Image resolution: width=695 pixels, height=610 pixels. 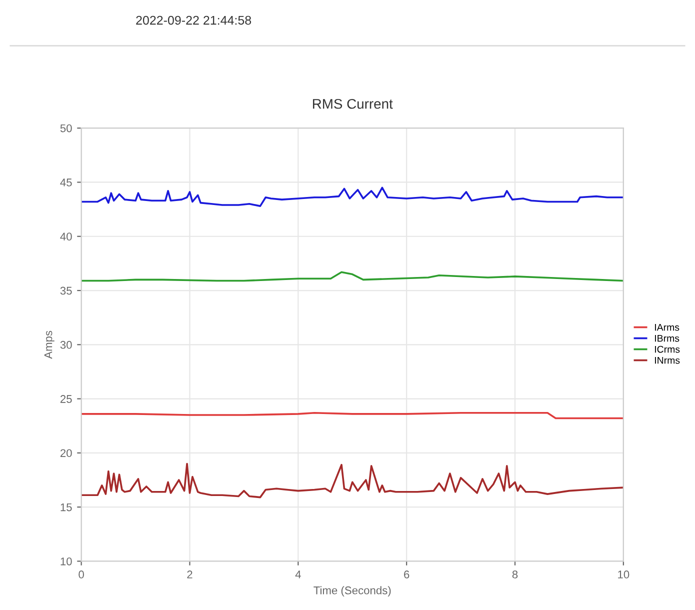 What do you see at coordinates (81, 574) in the screenshot?
I see `x-tick-label: 0` at bounding box center [81, 574].